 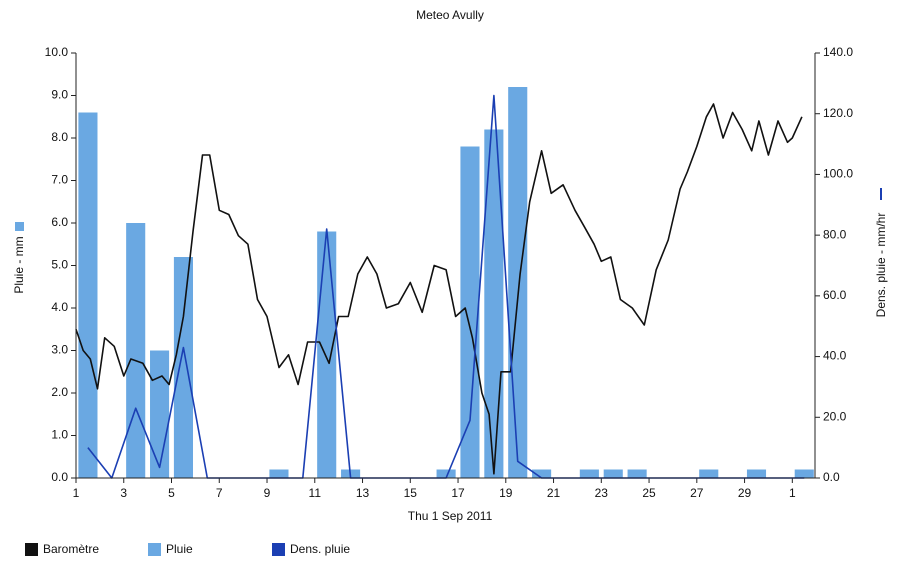 What do you see at coordinates (838, 113) in the screenshot?
I see `y2-tick-label: 120.0` at bounding box center [838, 113].